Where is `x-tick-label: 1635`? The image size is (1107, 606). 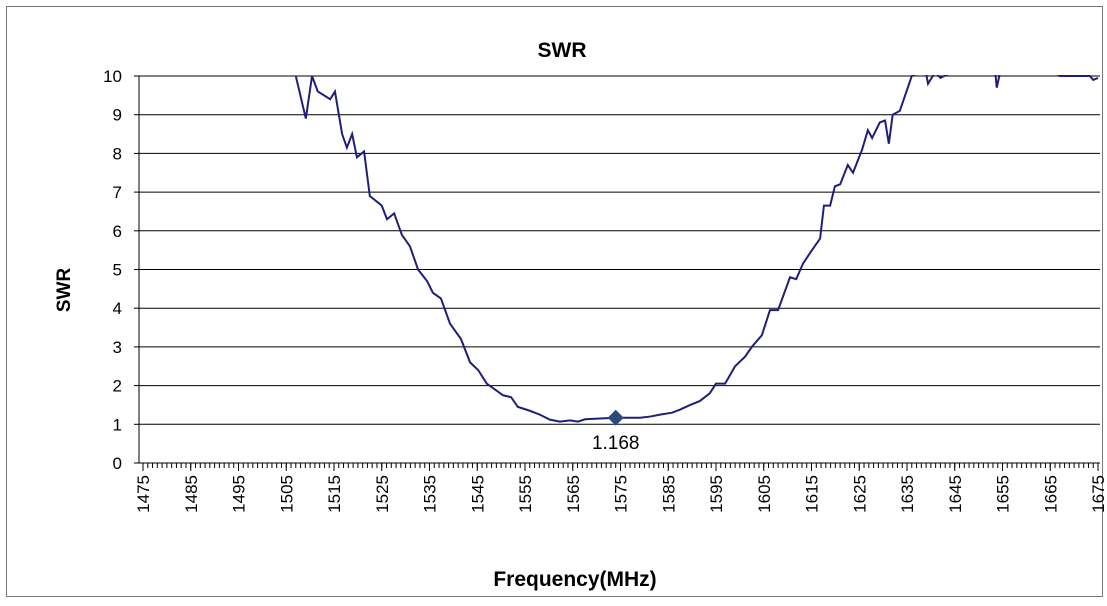 x-tick-label: 1635 is located at coordinates (907, 494).